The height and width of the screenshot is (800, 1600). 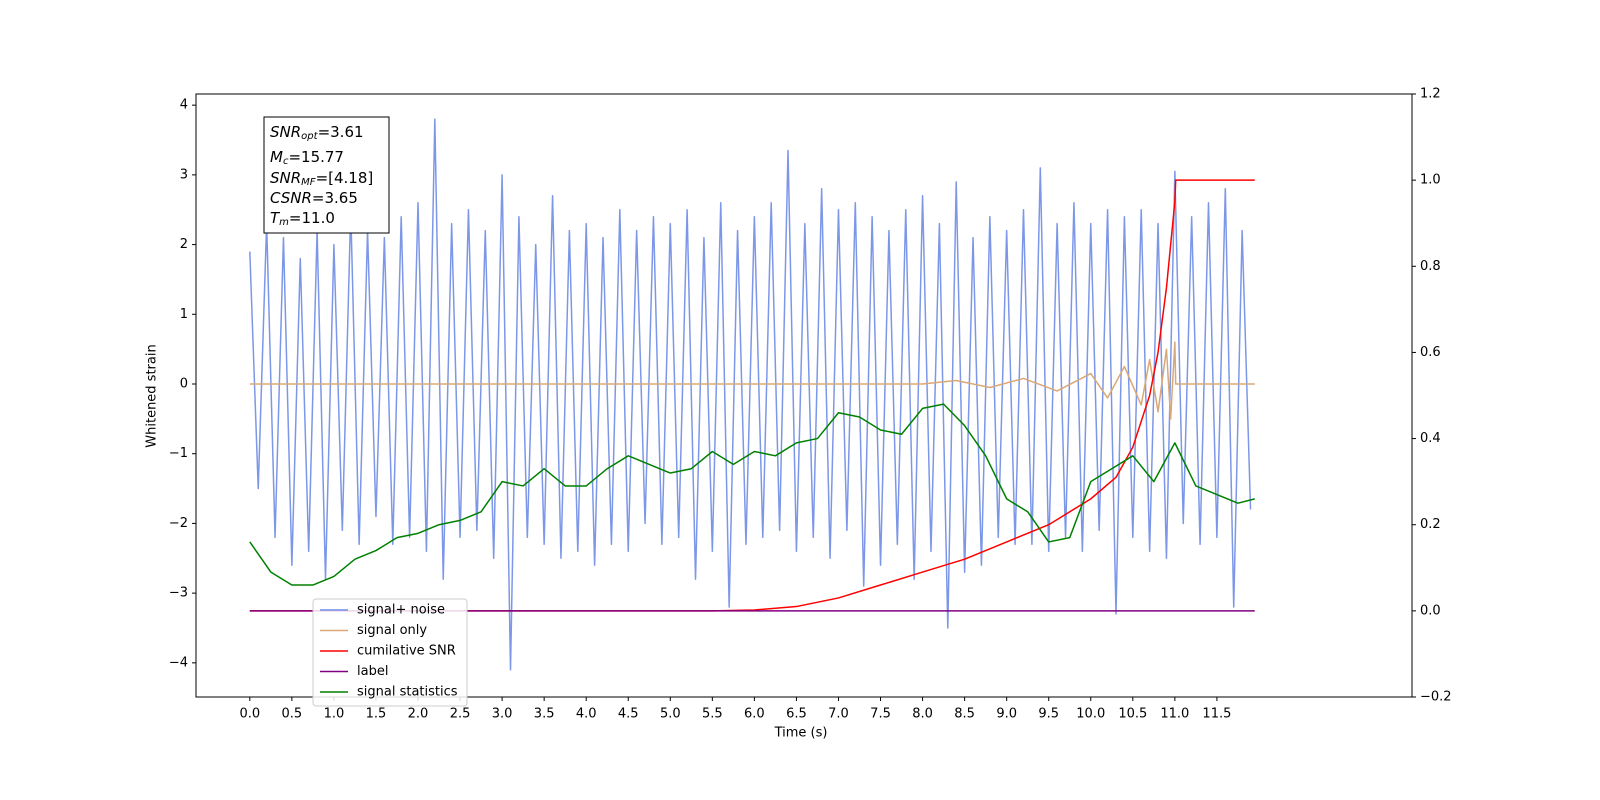 What do you see at coordinates (1430, 524) in the screenshot?
I see `y2-tick-label: 0.2` at bounding box center [1430, 524].